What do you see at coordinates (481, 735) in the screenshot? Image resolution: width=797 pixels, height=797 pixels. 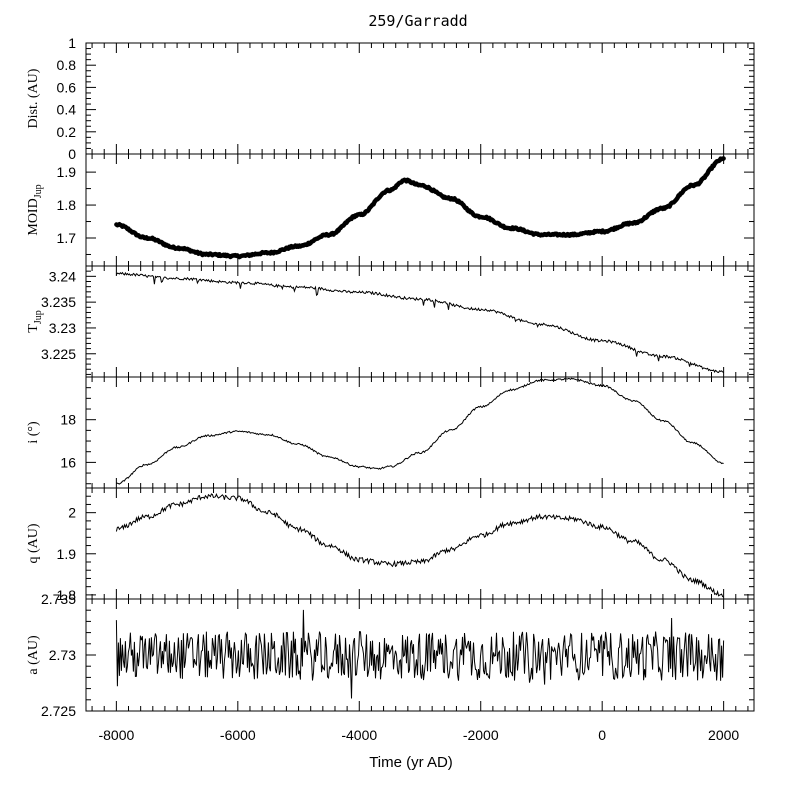 I see `x-tick-label: -2000` at bounding box center [481, 735].